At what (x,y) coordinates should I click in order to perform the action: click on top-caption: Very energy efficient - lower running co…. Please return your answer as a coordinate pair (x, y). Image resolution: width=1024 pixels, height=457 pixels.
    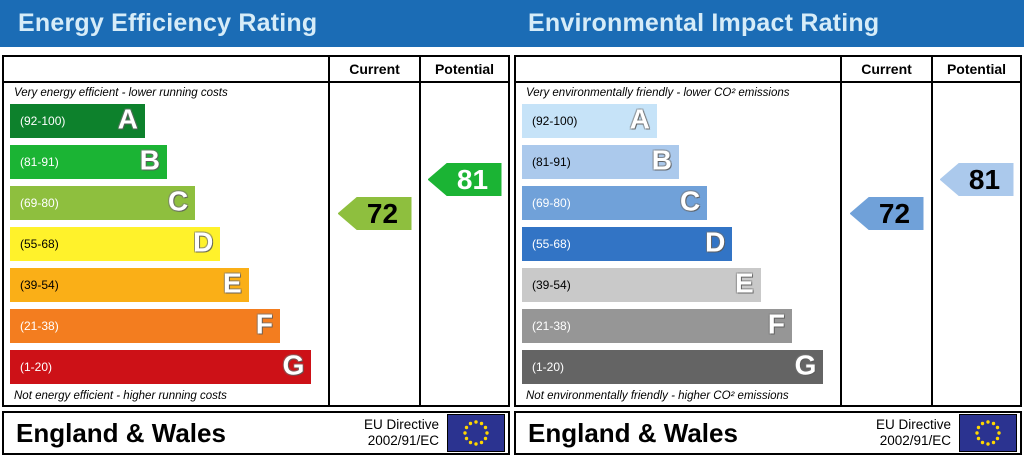
    Looking at the image, I should click on (121, 93).